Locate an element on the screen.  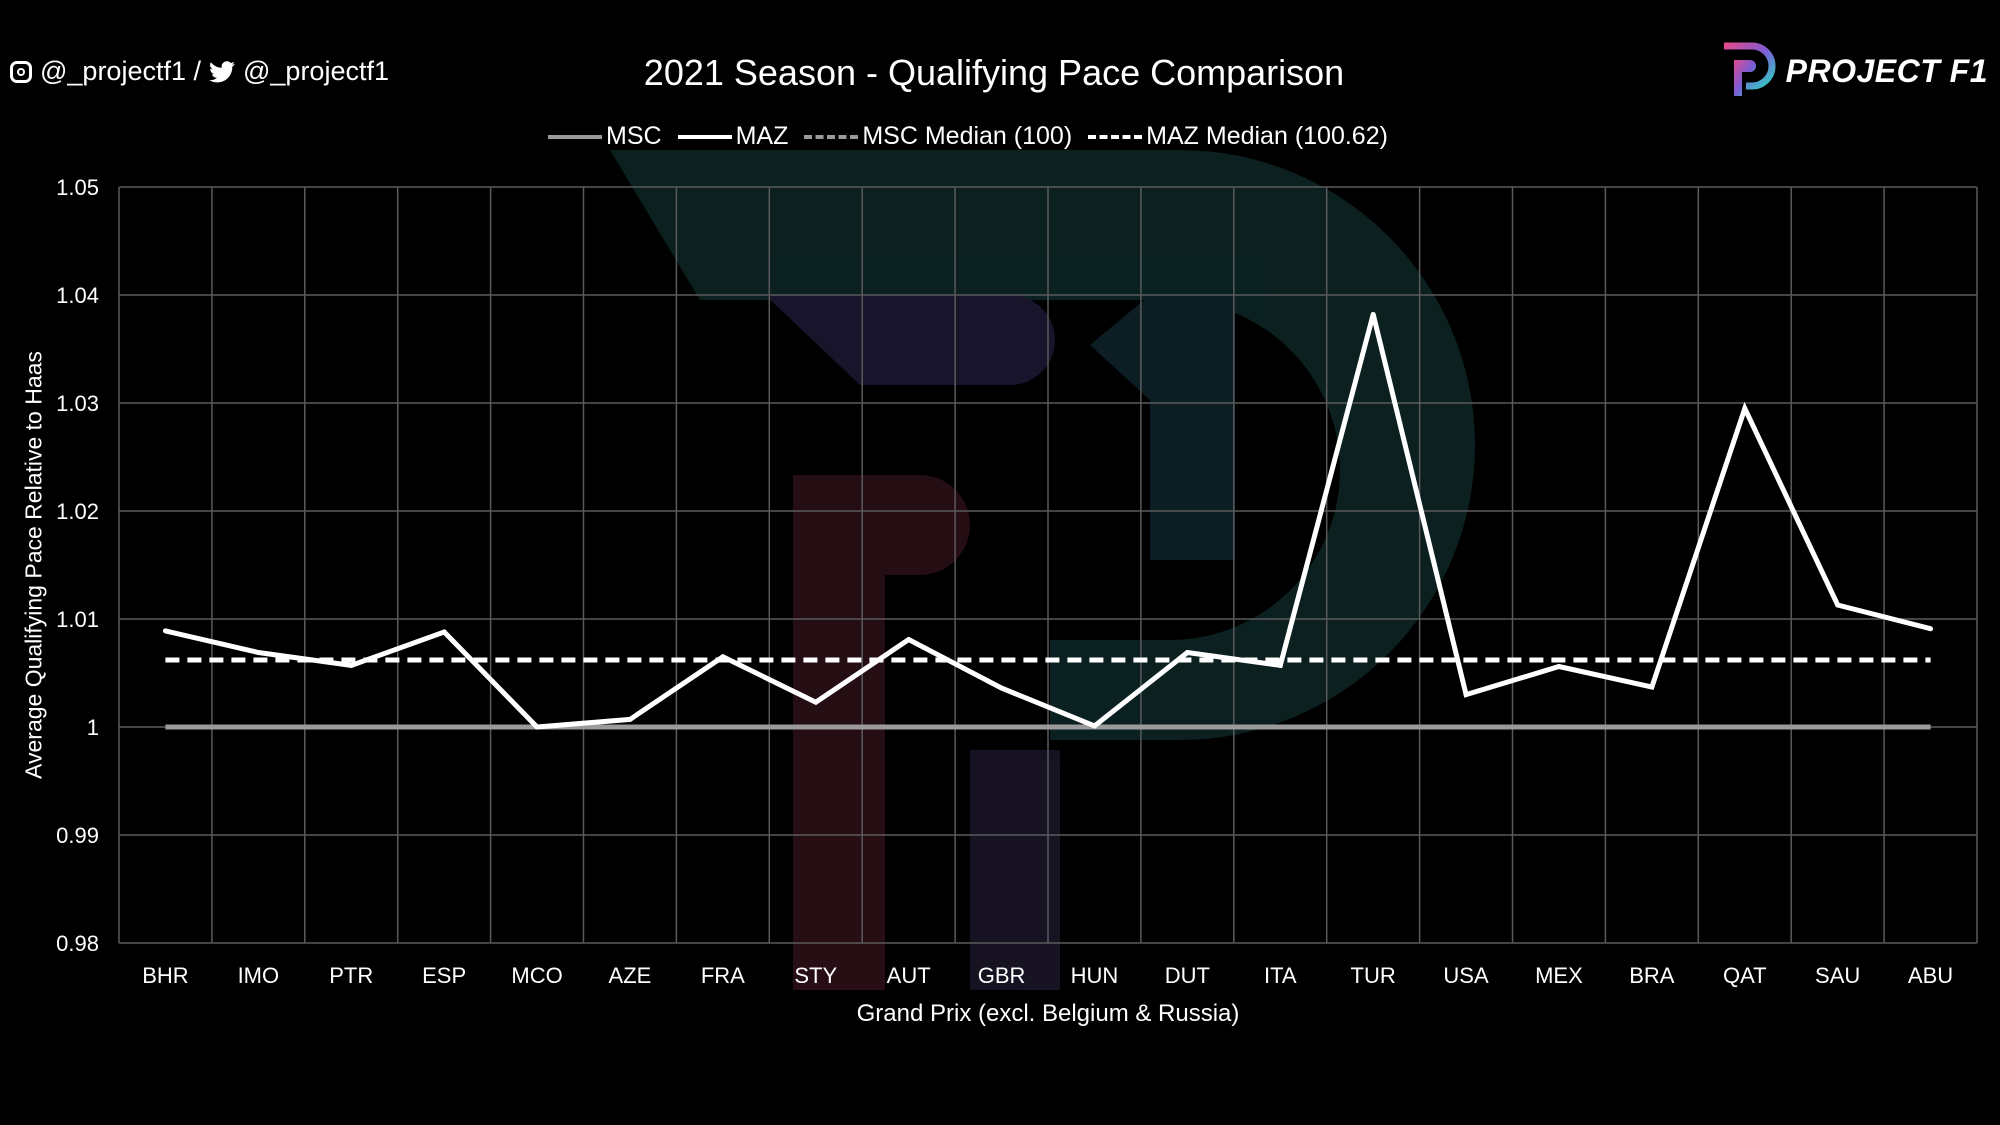
legend-label: MSC Median (100) is located at coordinates (967, 136).